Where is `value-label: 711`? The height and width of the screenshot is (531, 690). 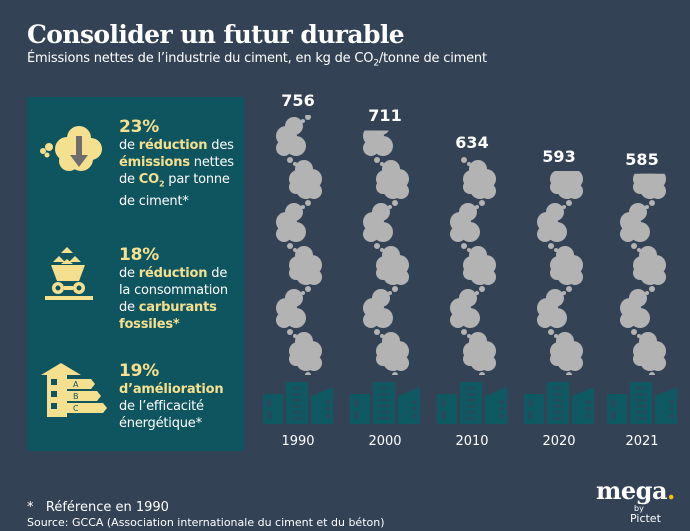 value-label: 711 is located at coordinates (385, 116).